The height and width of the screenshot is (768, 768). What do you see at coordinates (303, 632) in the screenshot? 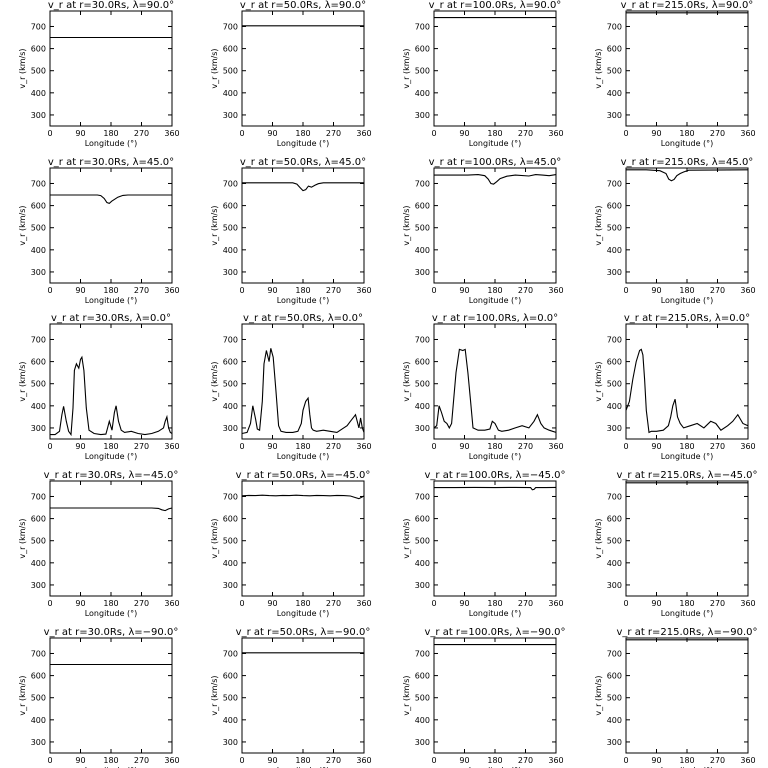
I see `panel-title: v_r at r=50.0Rs, λ=−90.0°` at bounding box center [303, 632].